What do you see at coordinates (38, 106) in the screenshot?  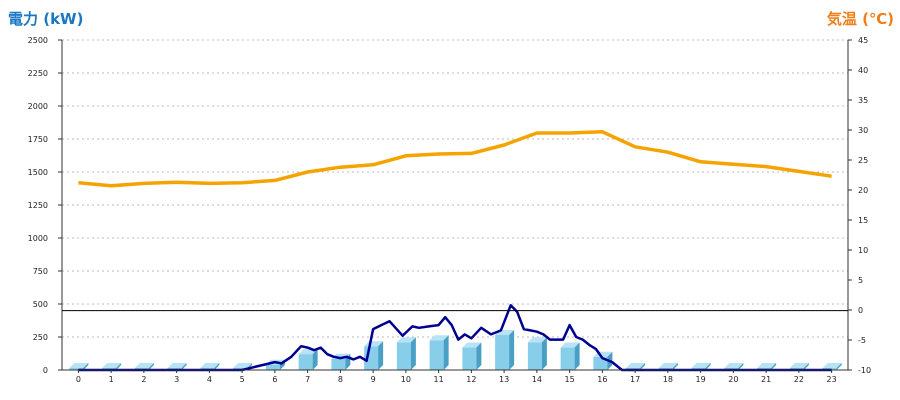 I see `left-tick-label: 2000` at bounding box center [38, 106].